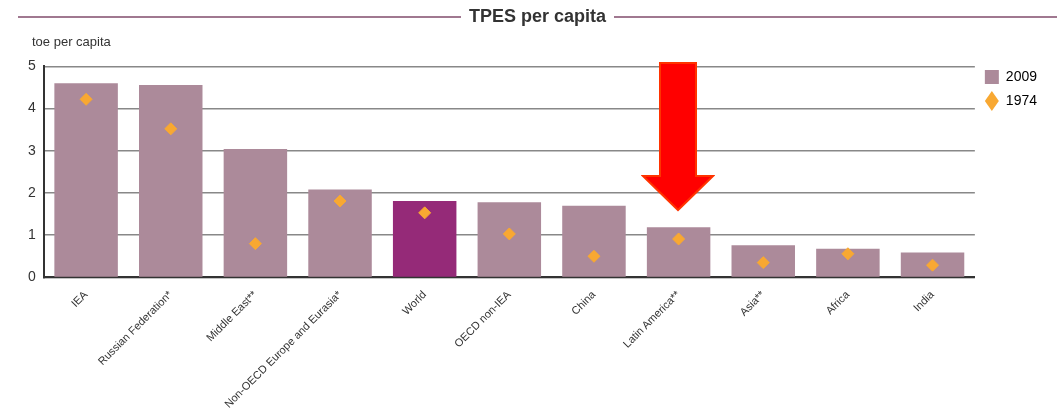  I want to click on y-tick-label: 3, so click(31, 149).